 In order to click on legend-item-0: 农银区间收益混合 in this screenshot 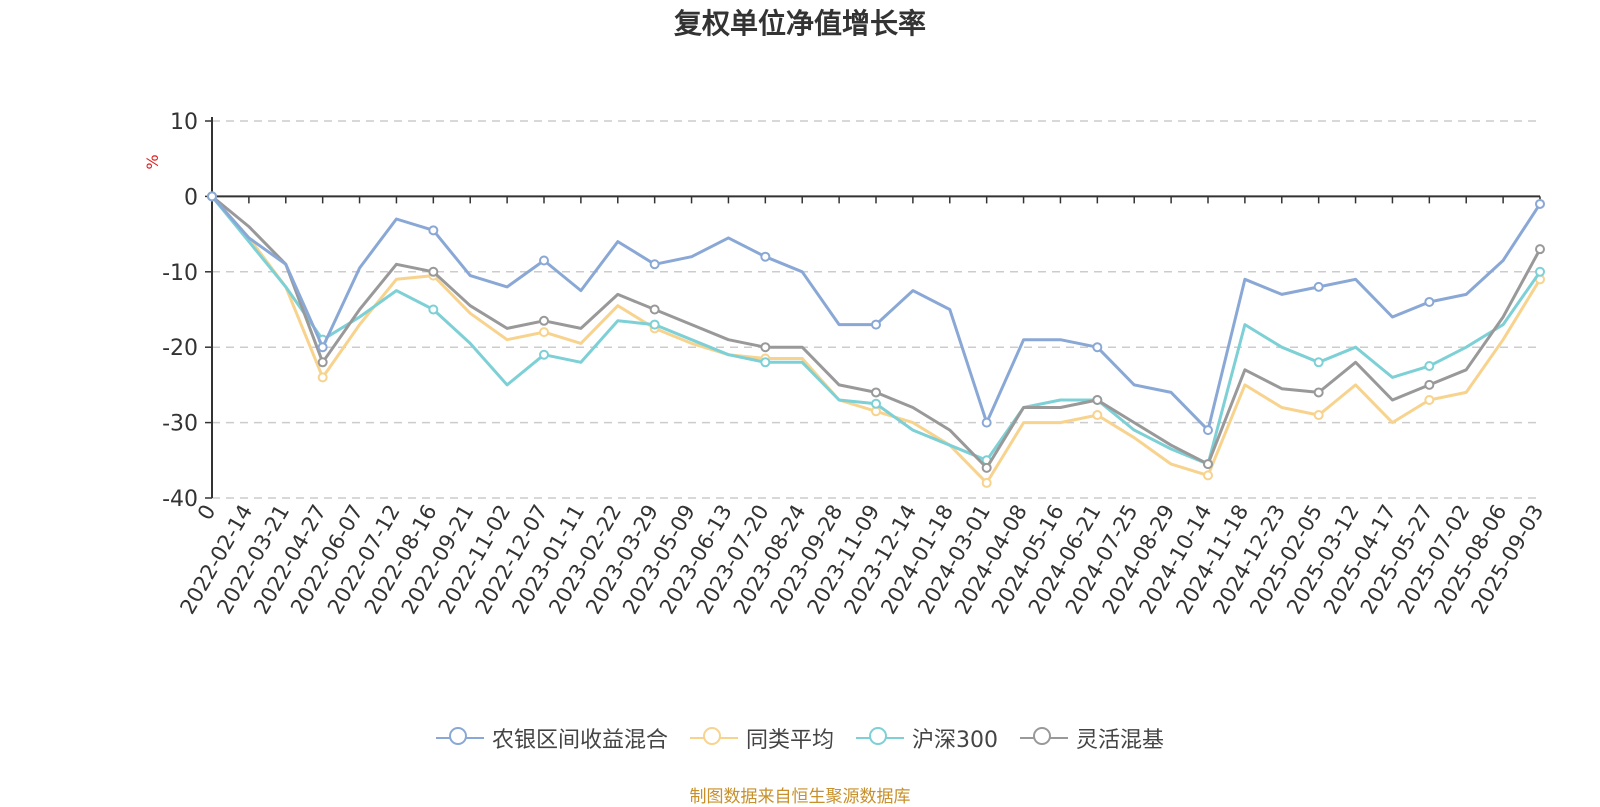, I will do `click(551, 738)`.